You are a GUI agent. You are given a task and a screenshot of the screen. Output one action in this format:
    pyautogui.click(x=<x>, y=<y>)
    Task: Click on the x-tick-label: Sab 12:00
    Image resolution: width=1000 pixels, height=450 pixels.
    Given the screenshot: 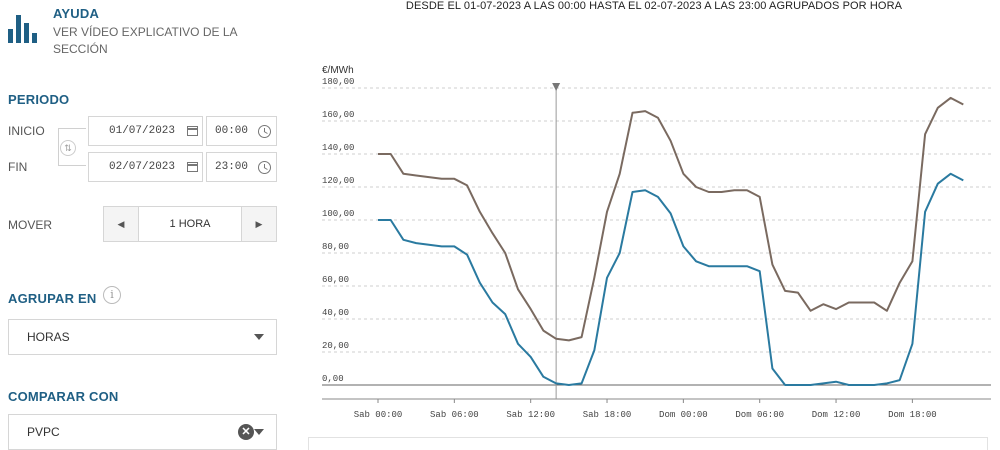 What is the action you would take?
    pyautogui.click(x=530, y=415)
    